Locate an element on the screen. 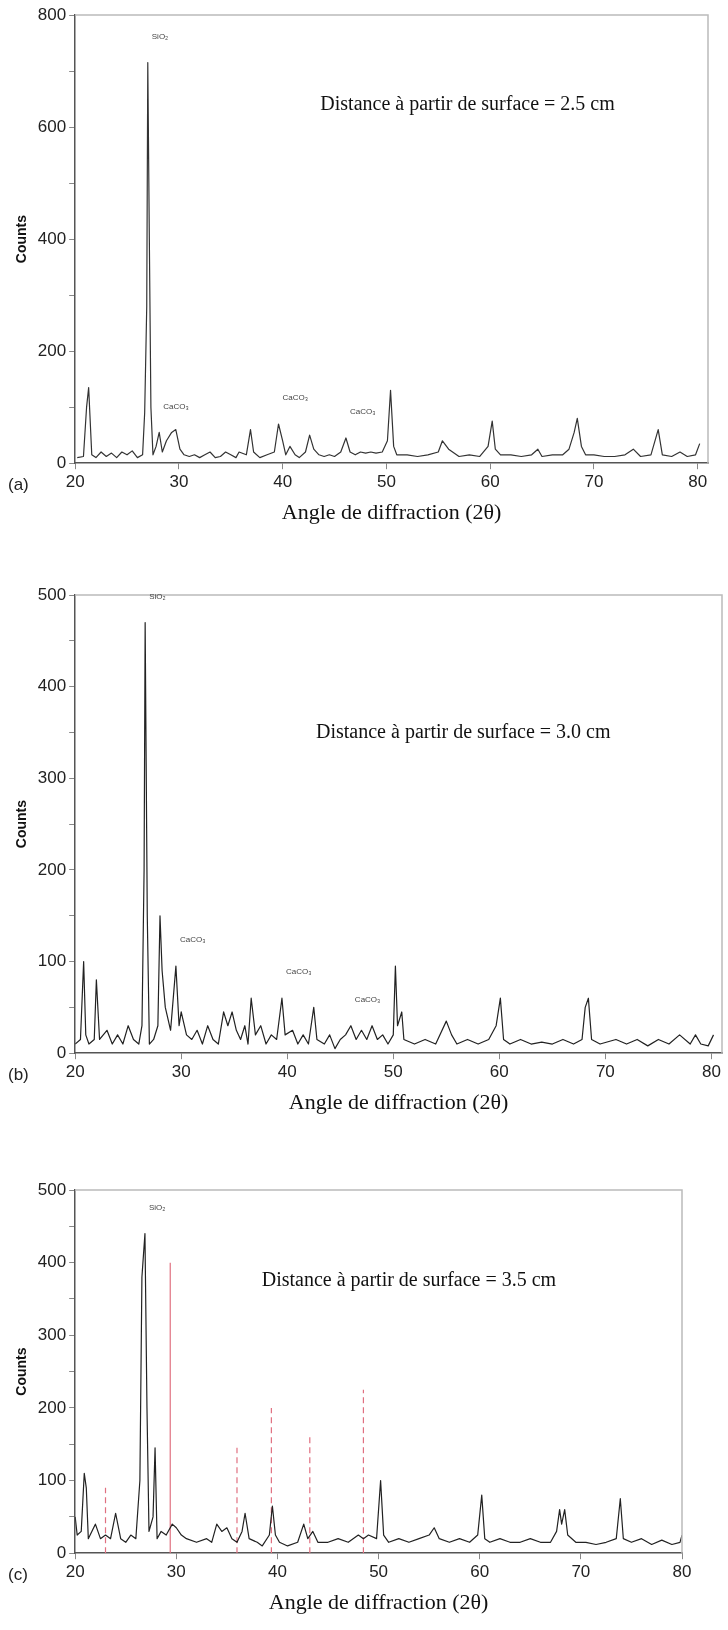 This screenshot has width=728, height=1630. text: Distance à partir de surface = 2.5 cm is located at coordinates (468, 103).